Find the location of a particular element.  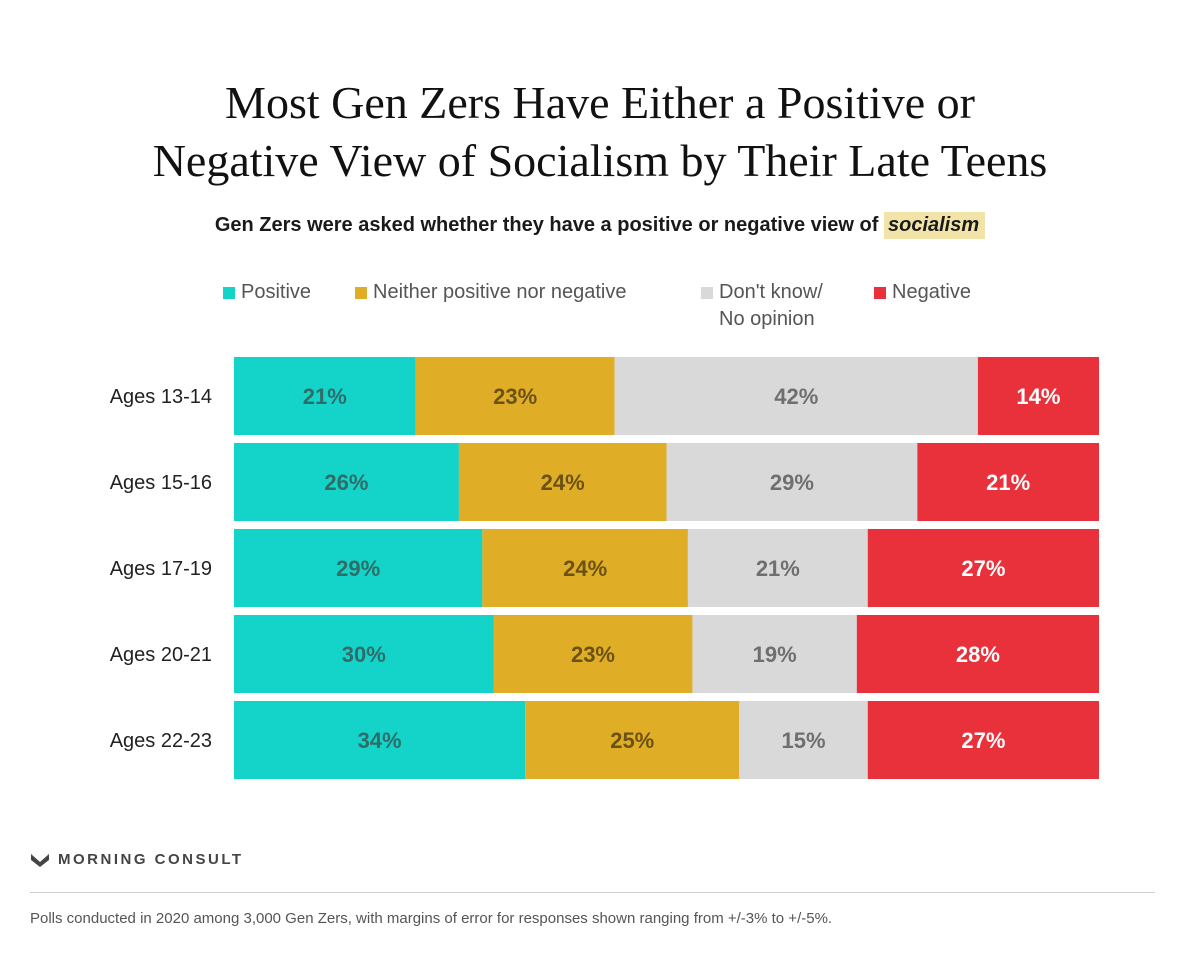

data-label-dont-know: 29% is located at coordinates (792, 482).